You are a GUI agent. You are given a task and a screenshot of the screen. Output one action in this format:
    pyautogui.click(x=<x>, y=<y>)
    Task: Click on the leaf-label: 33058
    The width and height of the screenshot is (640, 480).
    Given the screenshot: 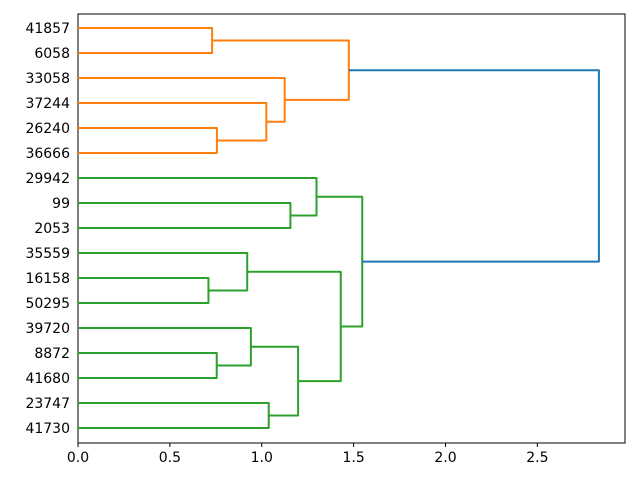 What is the action you would take?
    pyautogui.click(x=47, y=79)
    